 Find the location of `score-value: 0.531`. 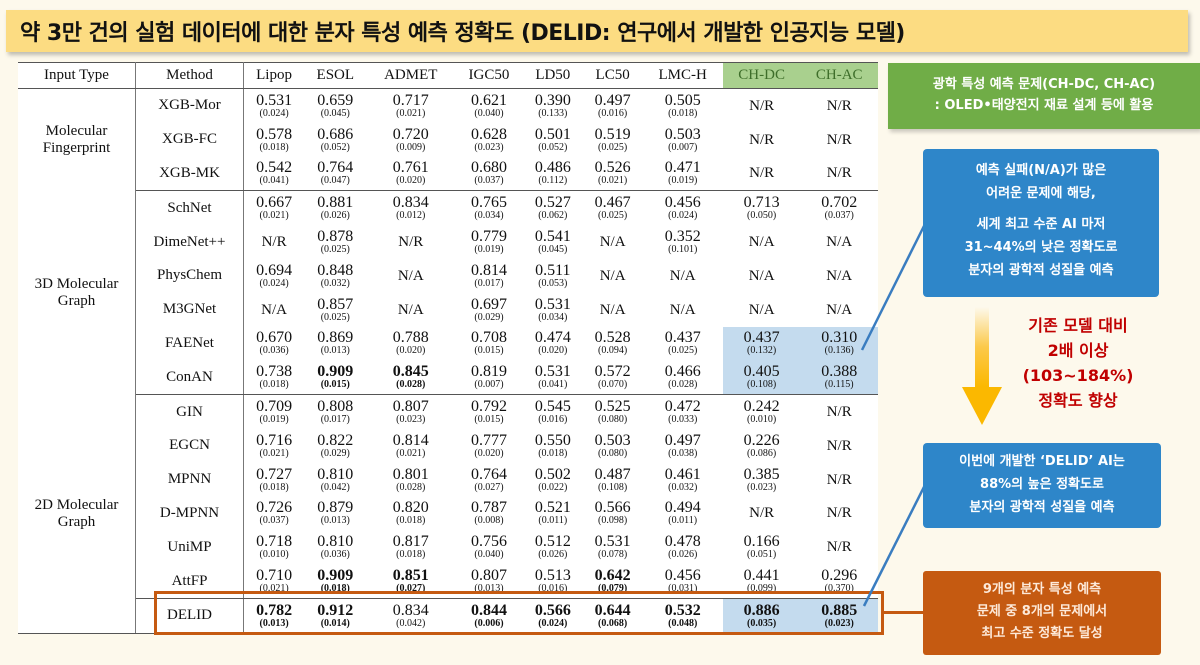

score-value: 0.531 is located at coordinates (274, 100).